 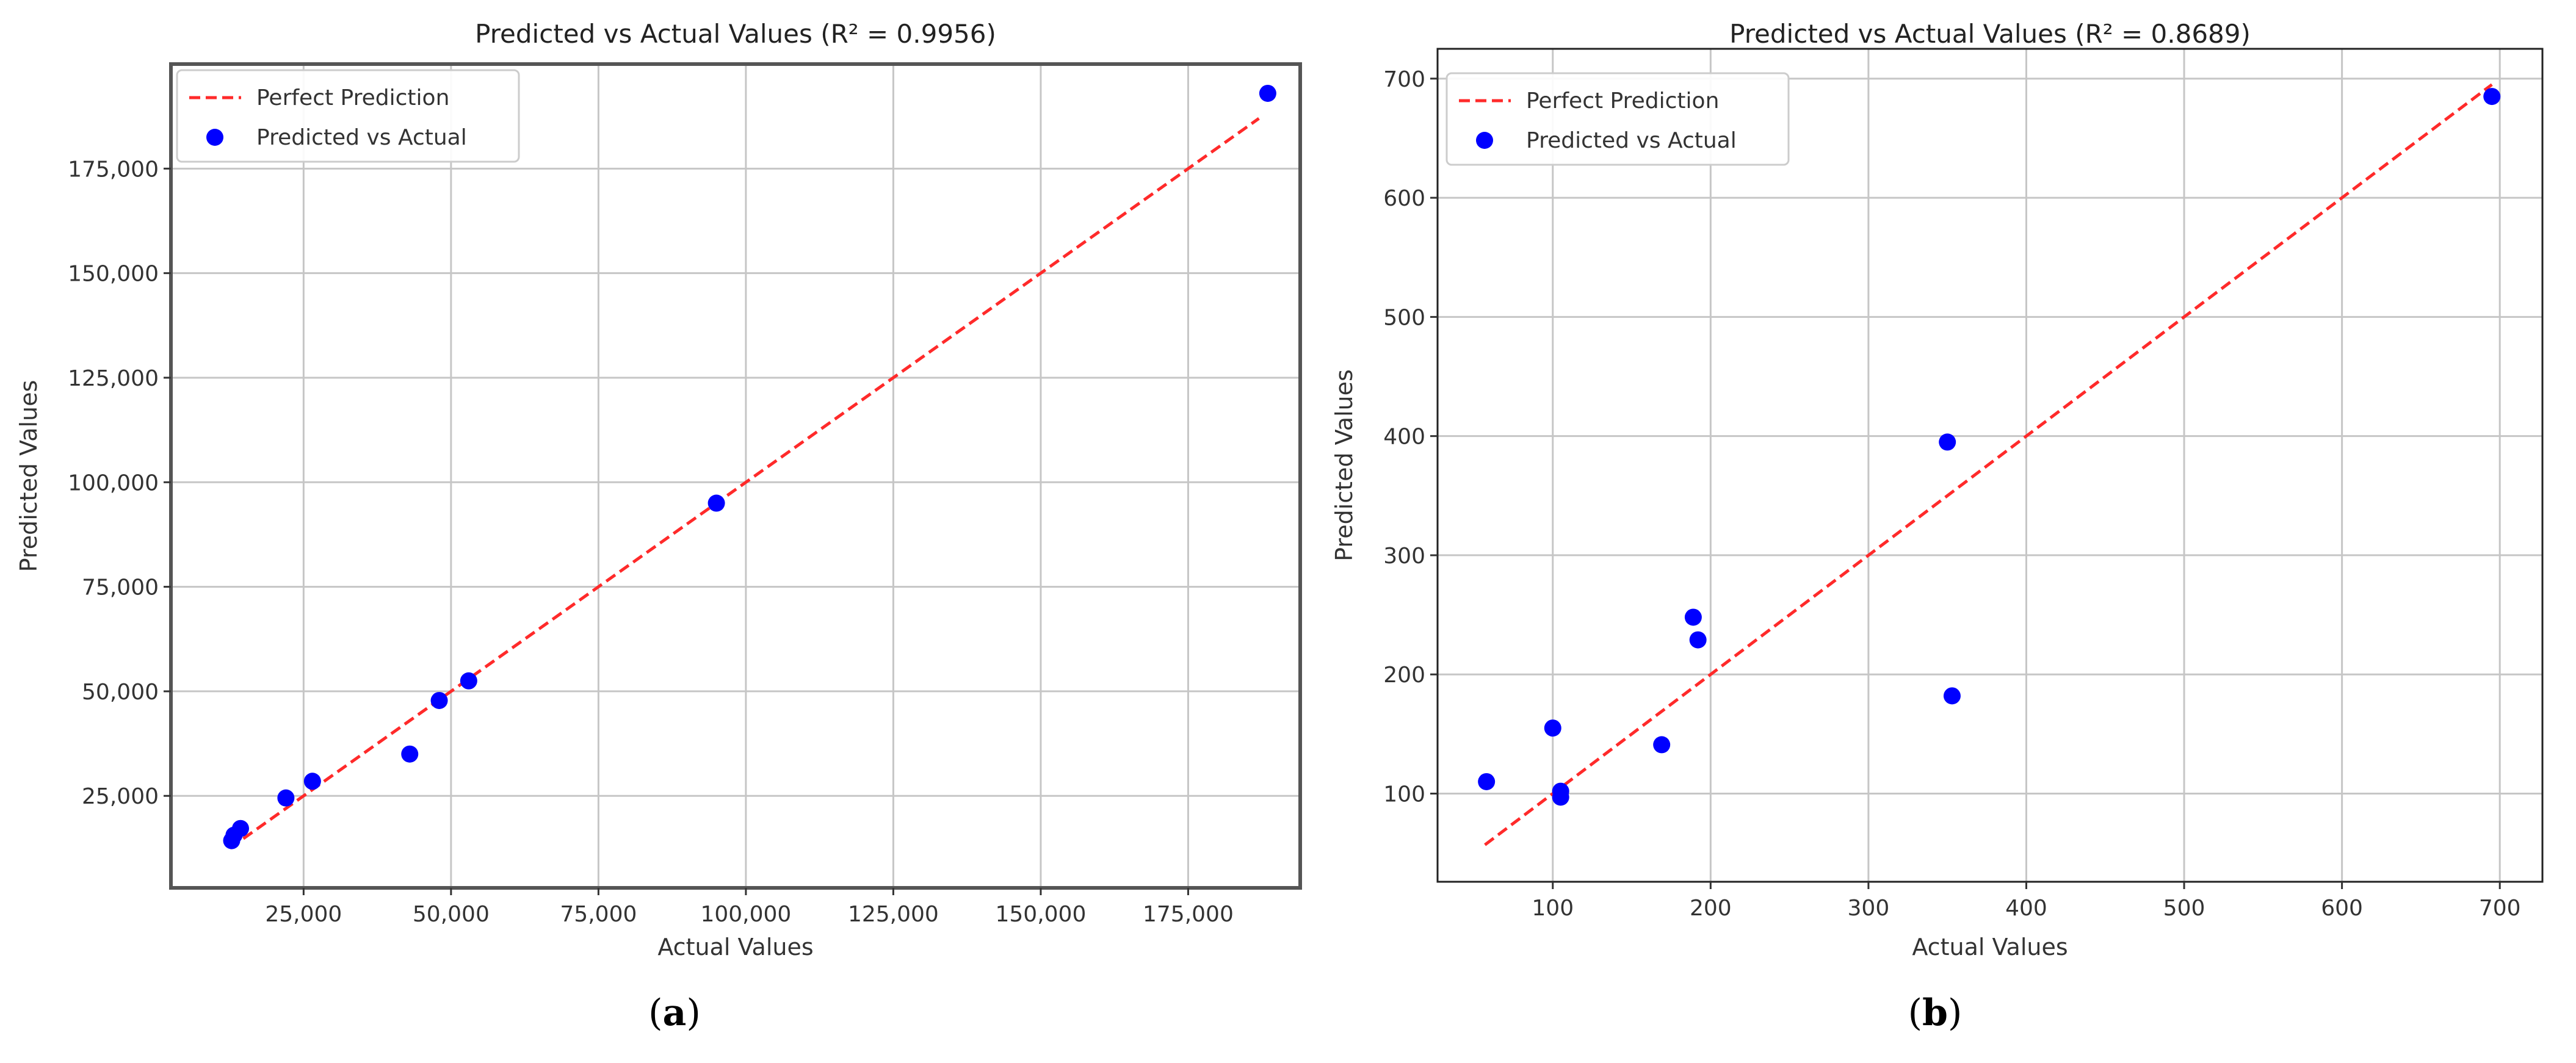 What do you see at coordinates (2184, 908) in the screenshot?
I see `x-tick-label: 500` at bounding box center [2184, 908].